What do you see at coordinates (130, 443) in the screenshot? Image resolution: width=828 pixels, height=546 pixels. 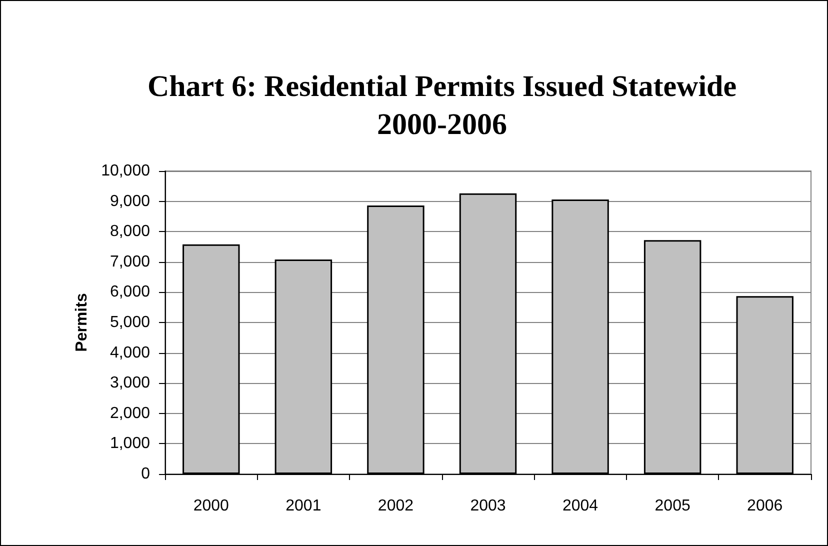 I see `y-tick-label: 1,000` at bounding box center [130, 443].